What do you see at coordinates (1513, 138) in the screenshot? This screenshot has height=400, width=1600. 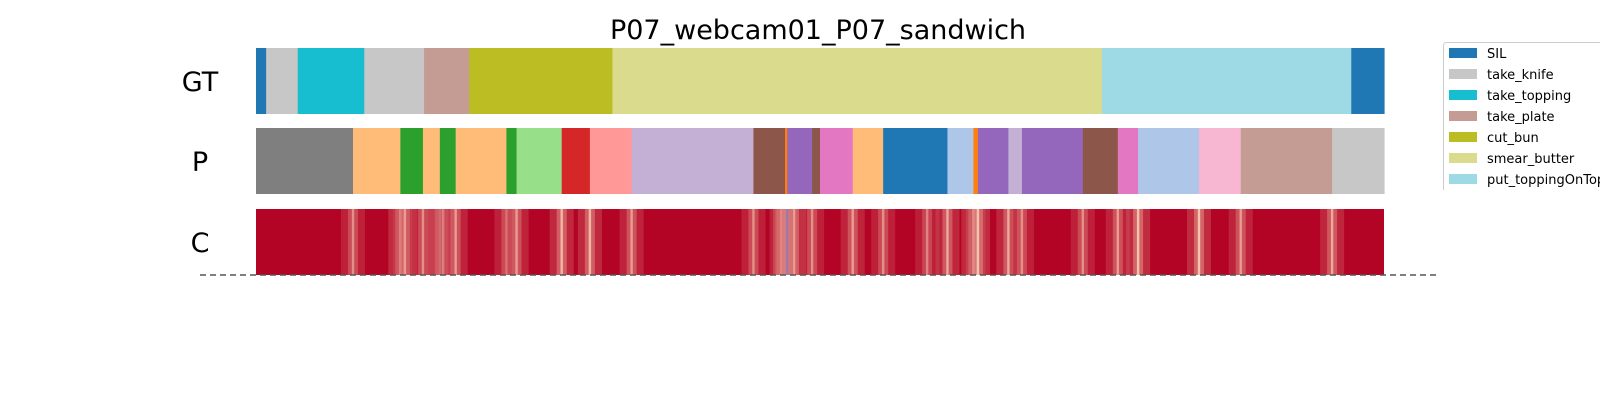 I see `legend-label: cut_bun` at bounding box center [1513, 138].